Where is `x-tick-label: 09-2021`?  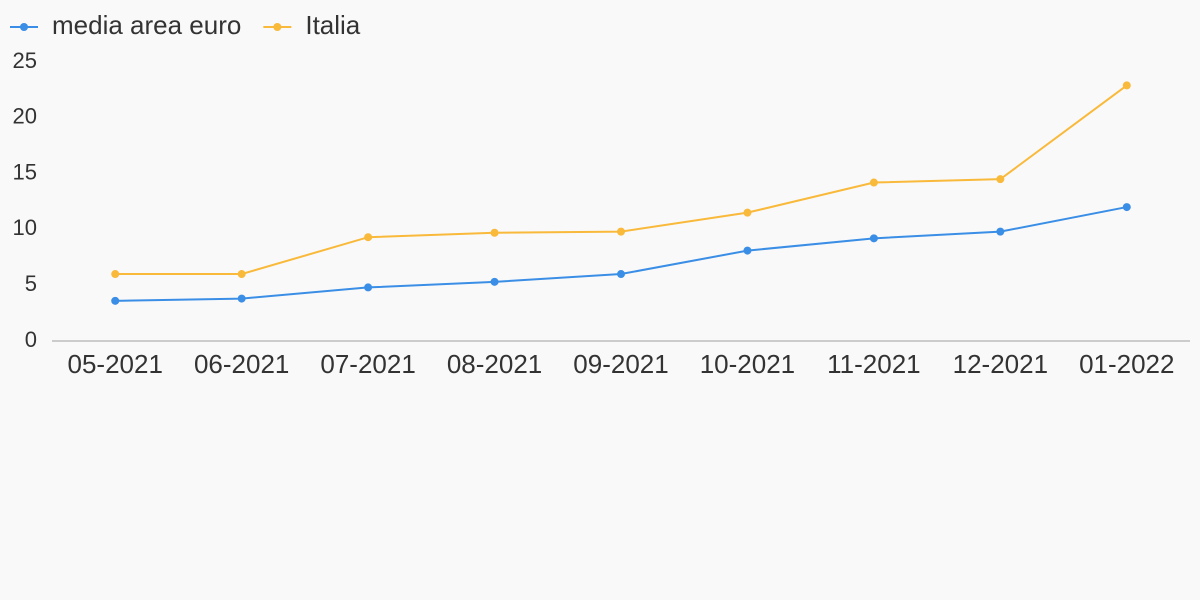
x-tick-label: 09-2021 is located at coordinates (620, 364).